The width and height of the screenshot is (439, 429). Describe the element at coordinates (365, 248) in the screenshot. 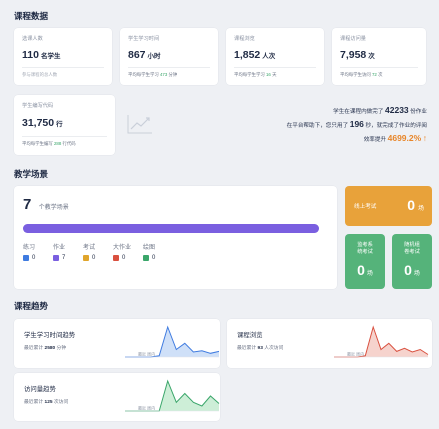

I see `proctor-exam-label: 监考系 统考试` at that location.